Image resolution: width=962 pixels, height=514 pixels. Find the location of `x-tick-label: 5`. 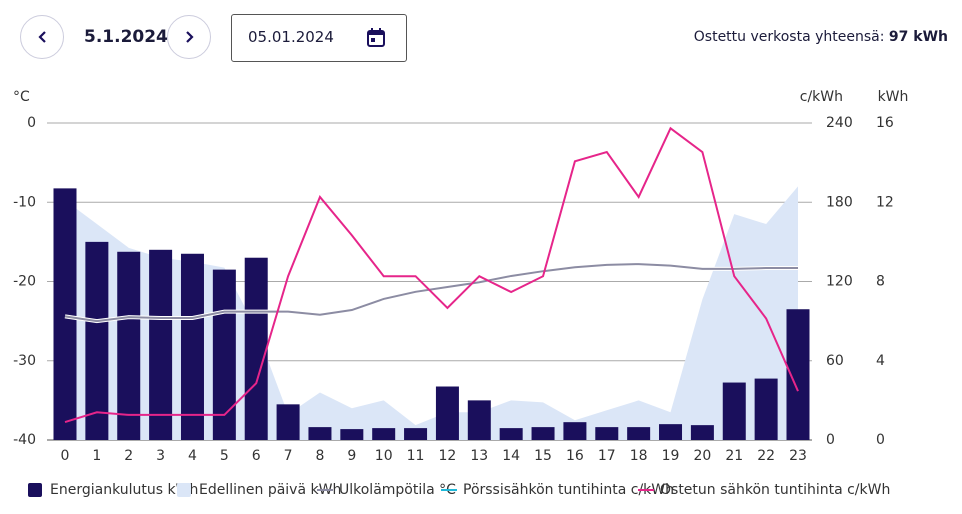

x-tick-label: 5 is located at coordinates (224, 456).